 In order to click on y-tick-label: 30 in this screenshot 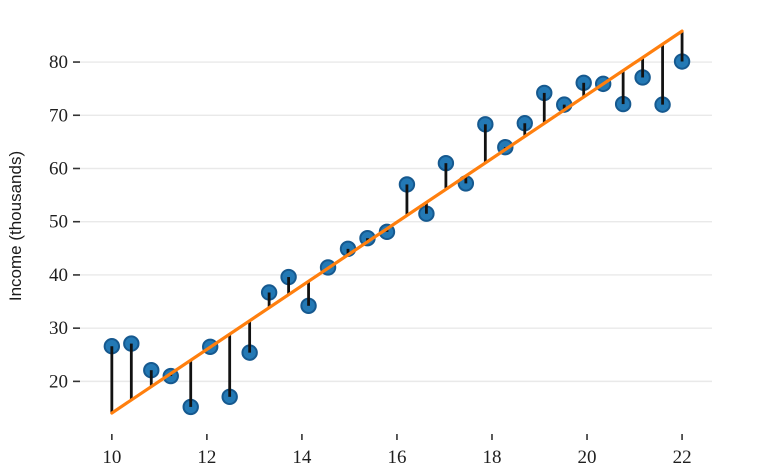, I will do `click(58, 328)`.